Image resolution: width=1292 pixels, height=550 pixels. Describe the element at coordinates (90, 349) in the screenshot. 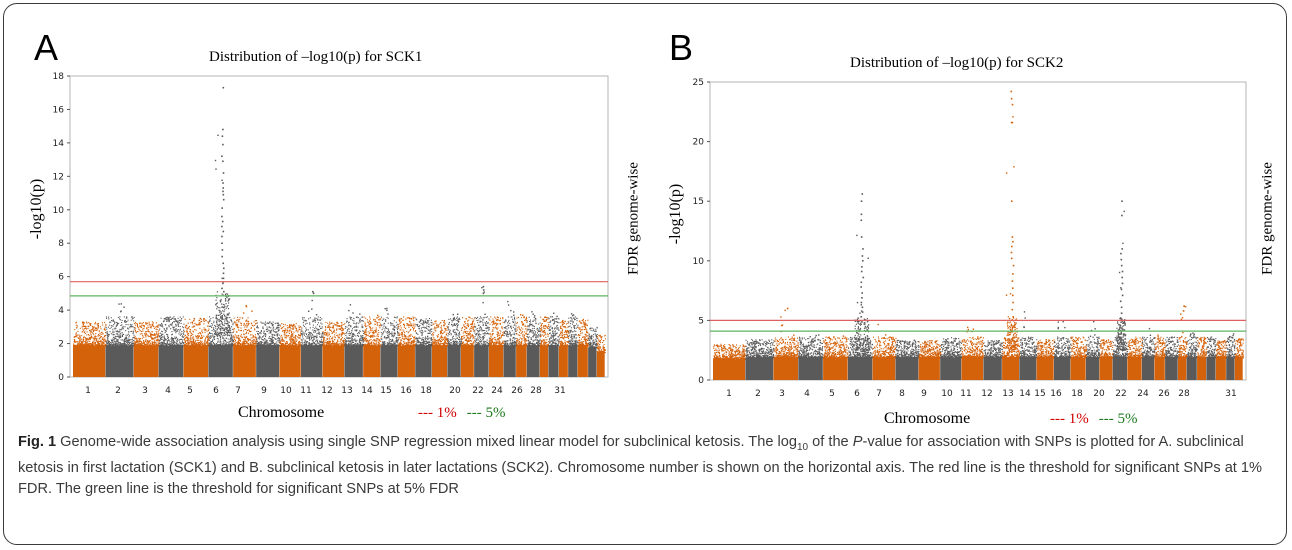

I see `chromosome-1-points` at that location.